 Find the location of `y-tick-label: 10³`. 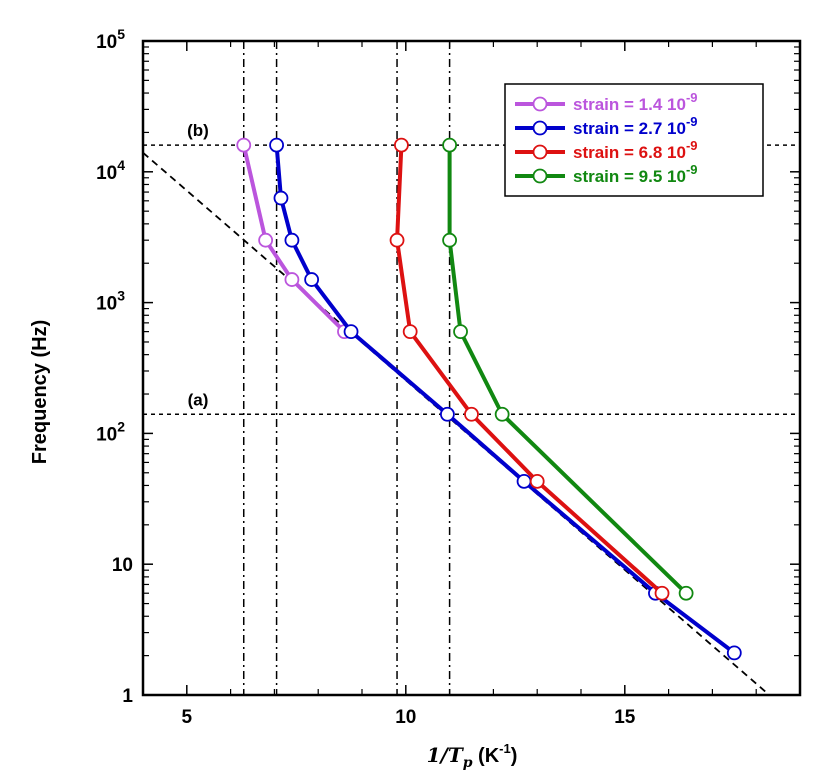

y-tick-label: 10³ is located at coordinates (110, 301).